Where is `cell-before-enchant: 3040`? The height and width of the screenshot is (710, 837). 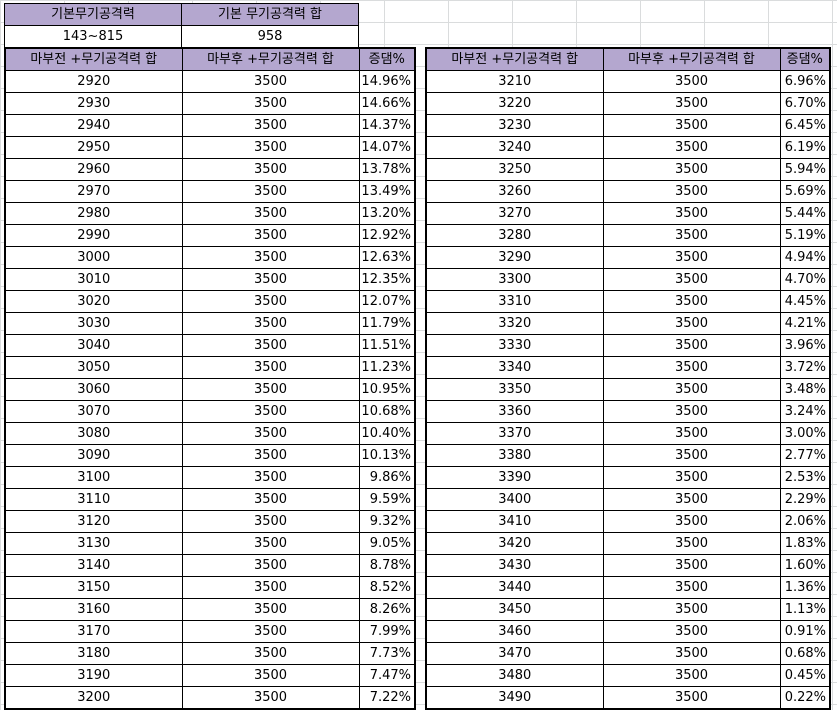
cell-before-enchant: 3040 is located at coordinates (93, 345).